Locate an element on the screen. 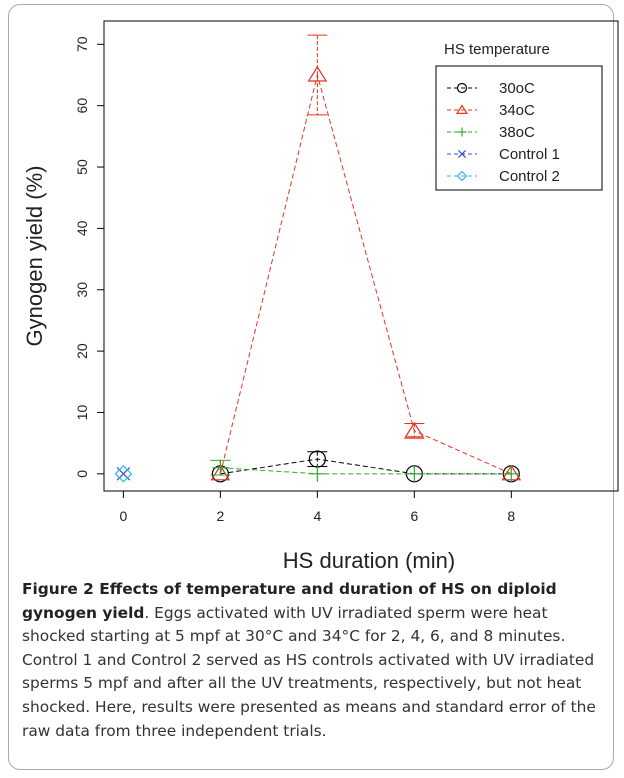 This screenshot has height=778, width=624. legend-label: 34oC is located at coordinates (517, 110).